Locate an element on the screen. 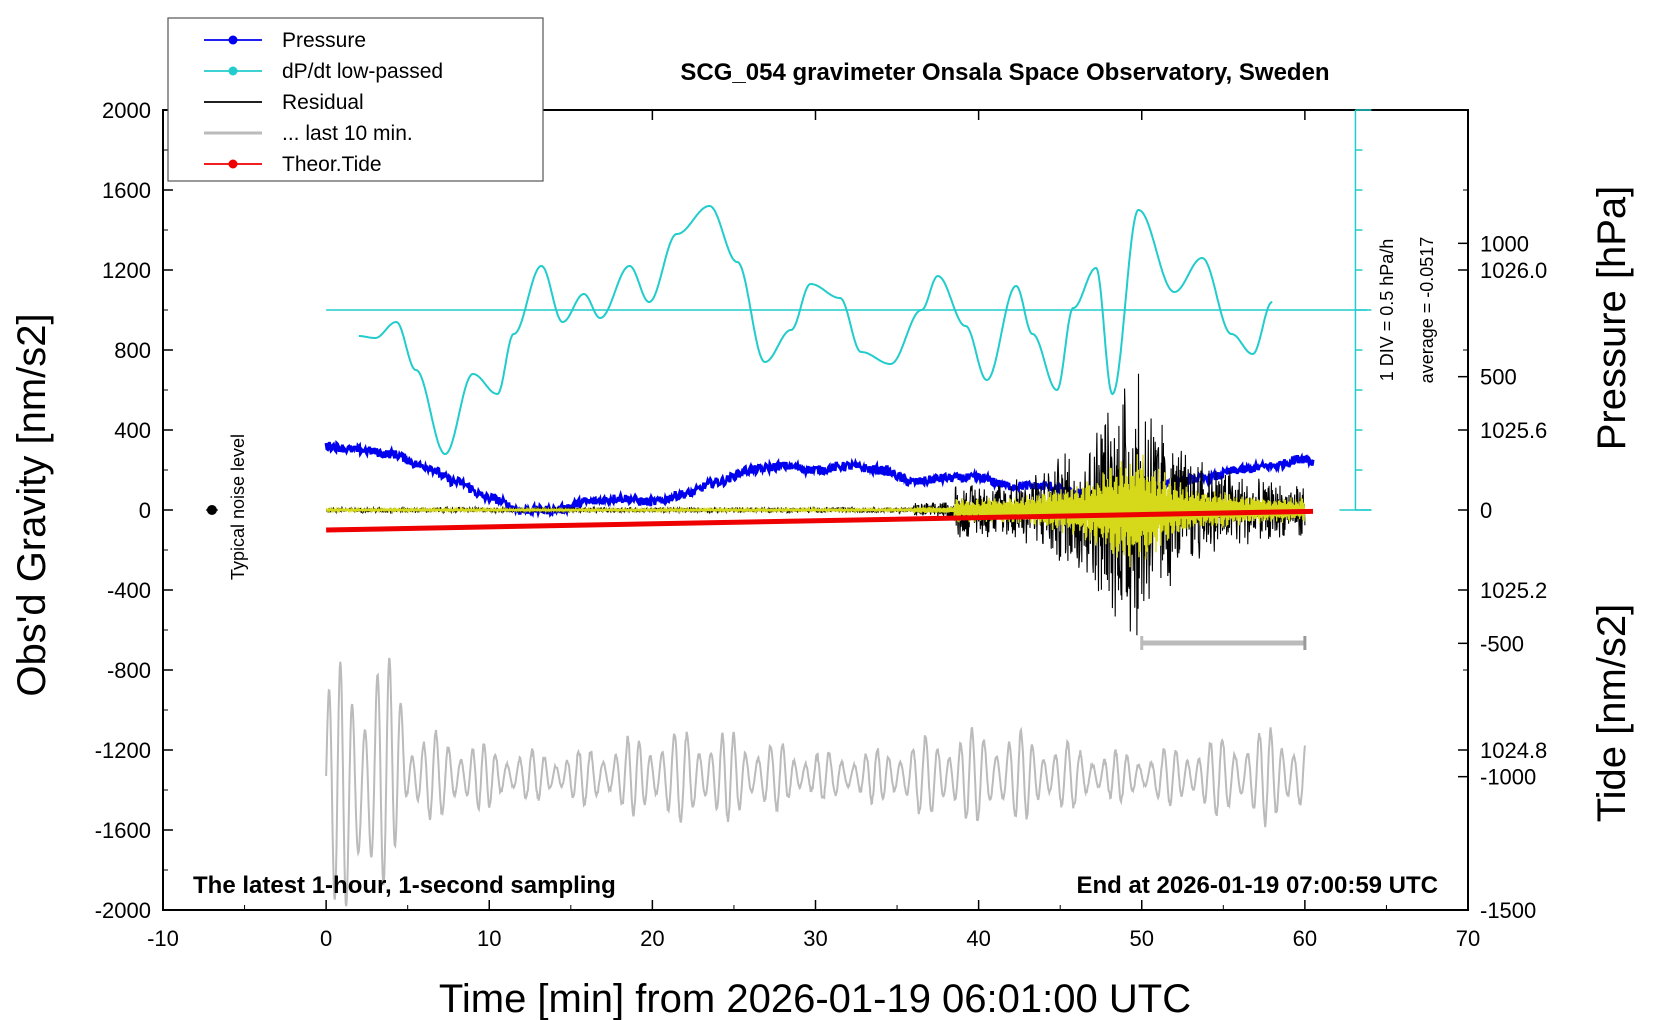  y-left-axis-label: Obs'd Gravity [nm/s2] is located at coordinates (32, 504).